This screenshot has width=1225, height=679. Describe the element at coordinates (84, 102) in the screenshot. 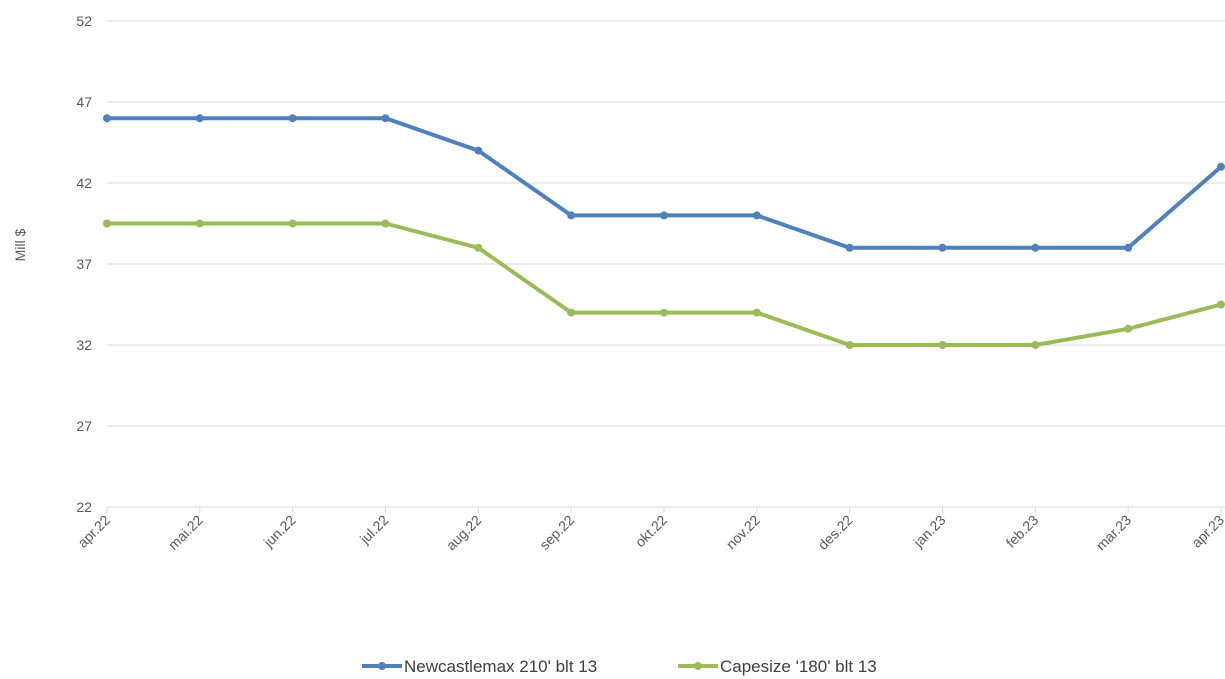

I see `y-tick-label: 47` at that location.